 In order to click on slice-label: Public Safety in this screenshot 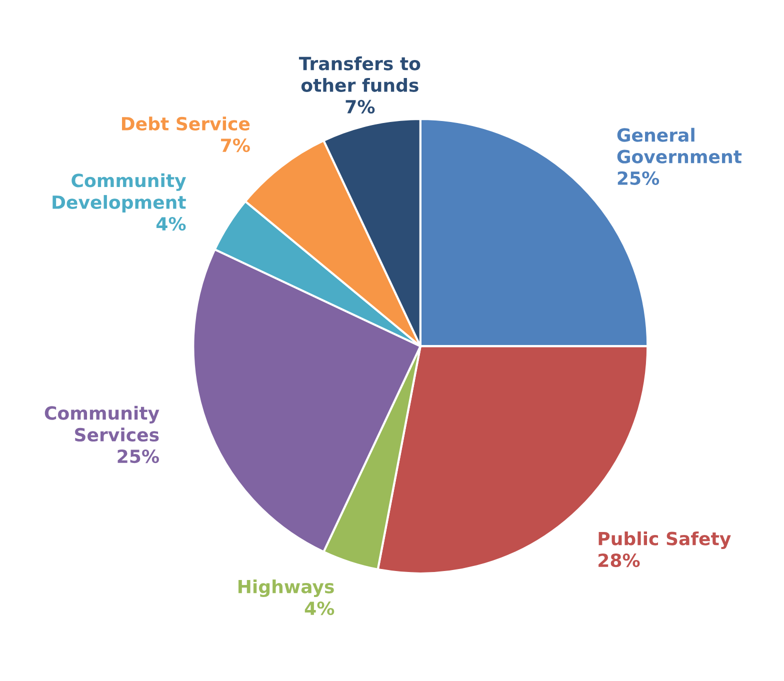, I will do `click(664, 540)`.